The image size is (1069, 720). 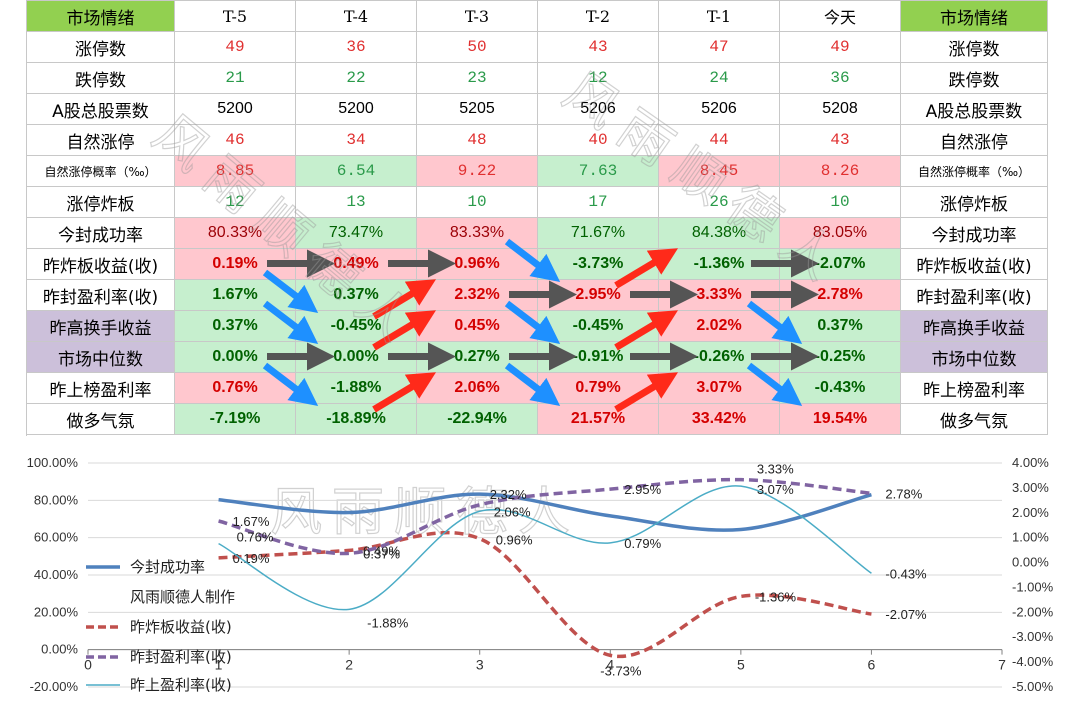 I want to click on value-cell: 0.37%, so click(x=356, y=295).